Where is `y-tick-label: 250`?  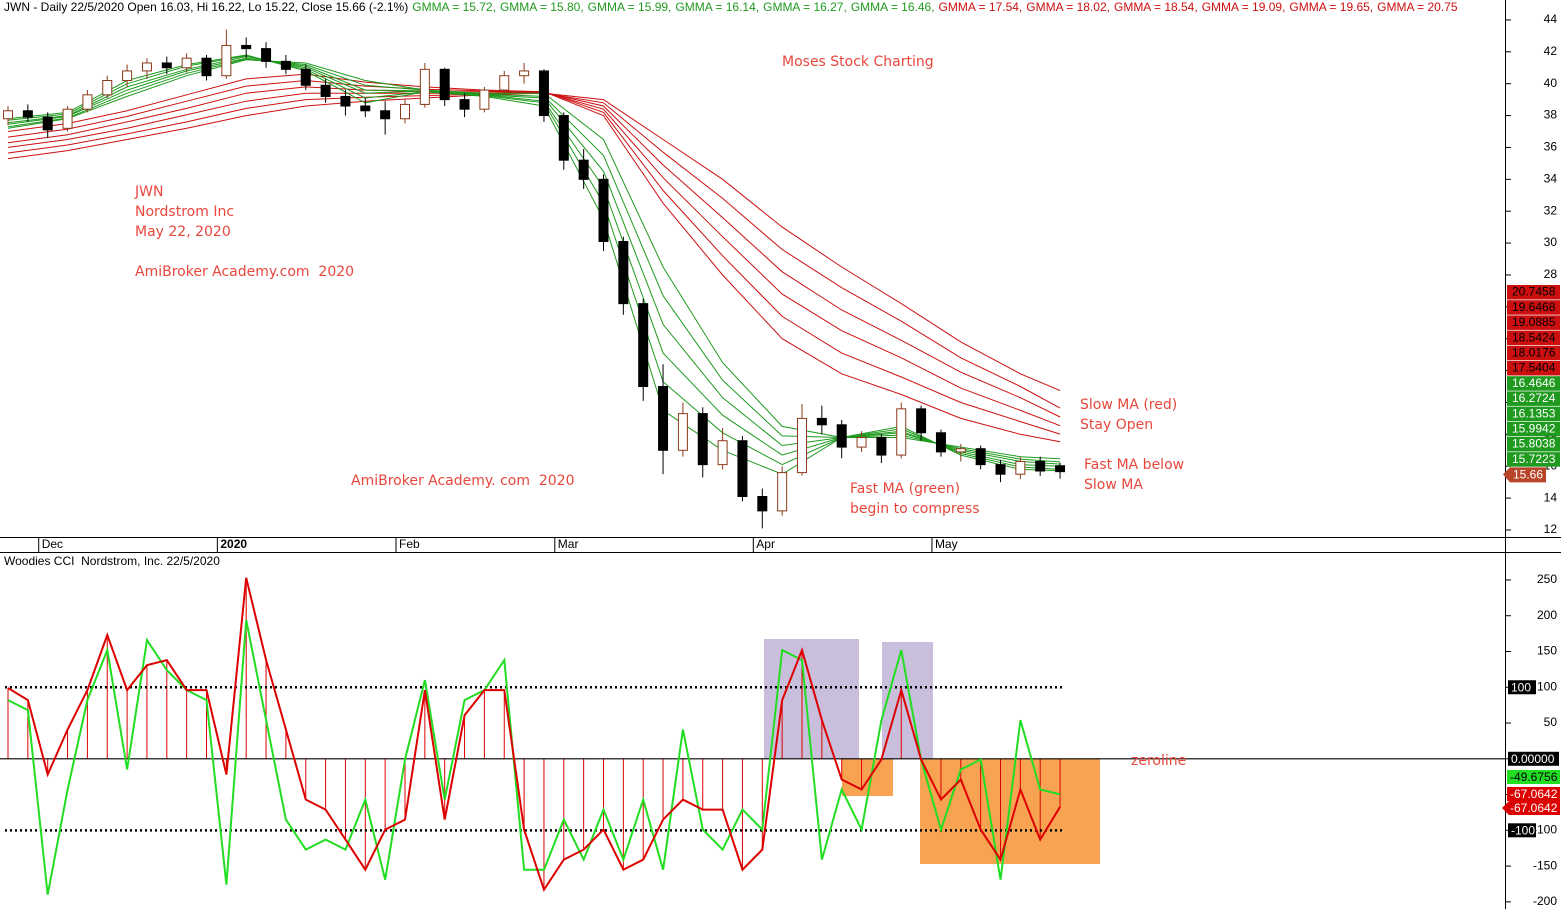
y-tick-label: 250 is located at coordinates (1547, 579).